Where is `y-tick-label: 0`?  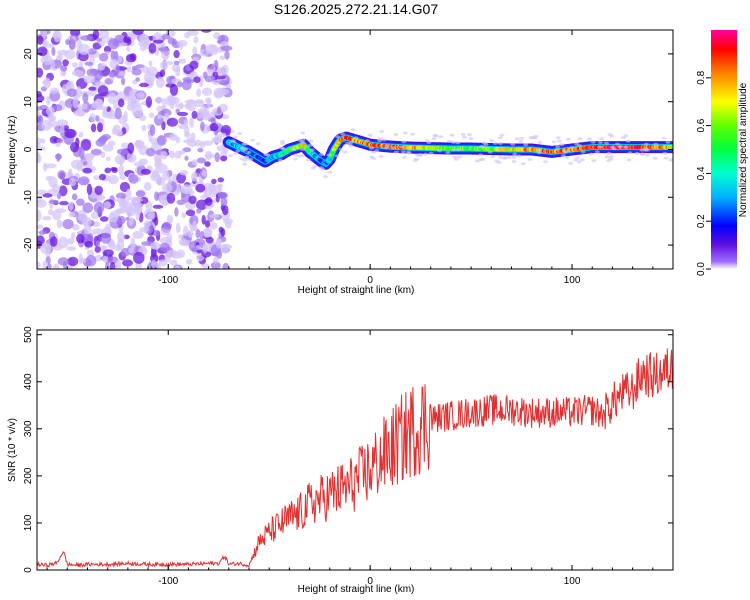
y-tick-label: 0 is located at coordinates (28, 570).